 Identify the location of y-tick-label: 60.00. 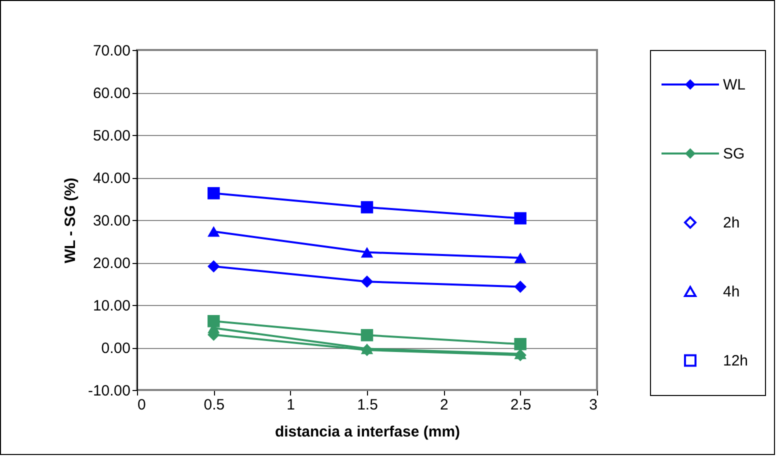
(111, 93).